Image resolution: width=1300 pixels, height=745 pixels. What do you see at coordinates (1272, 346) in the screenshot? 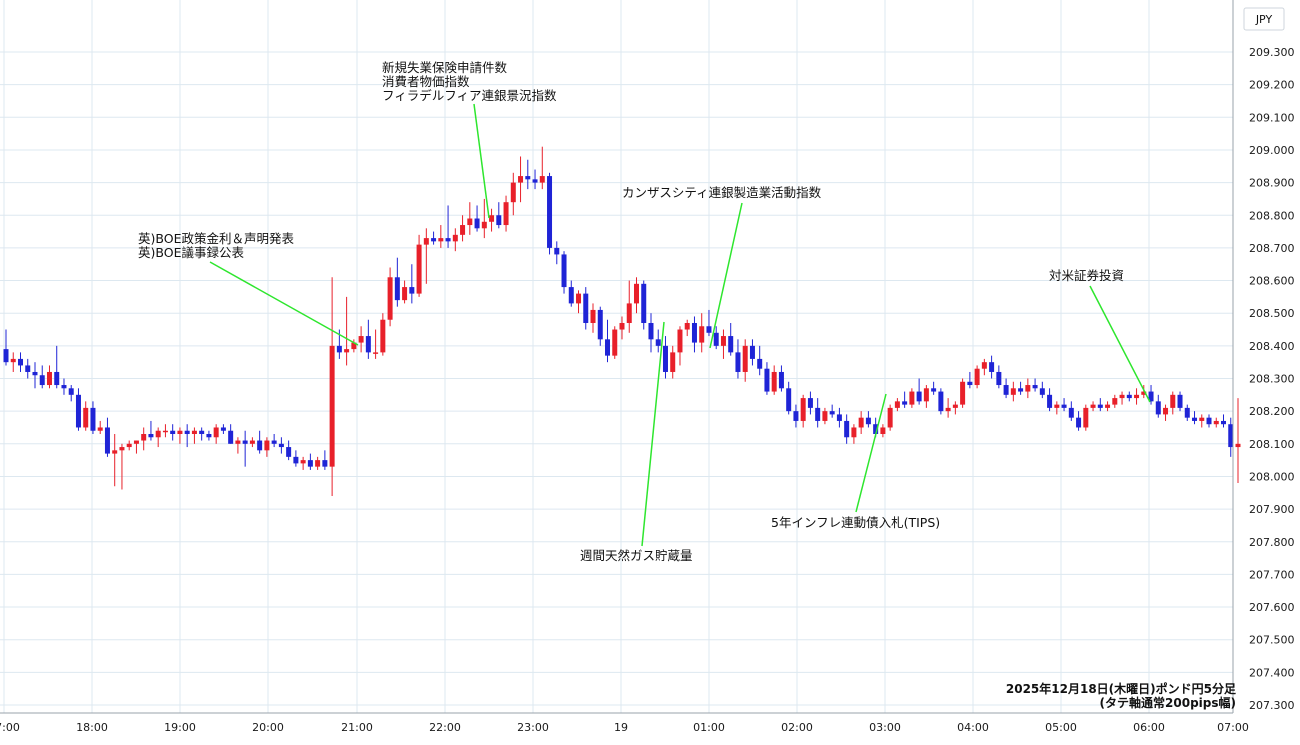
I see `y-tick-label: 208.400` at bounding box center [1272, 346].